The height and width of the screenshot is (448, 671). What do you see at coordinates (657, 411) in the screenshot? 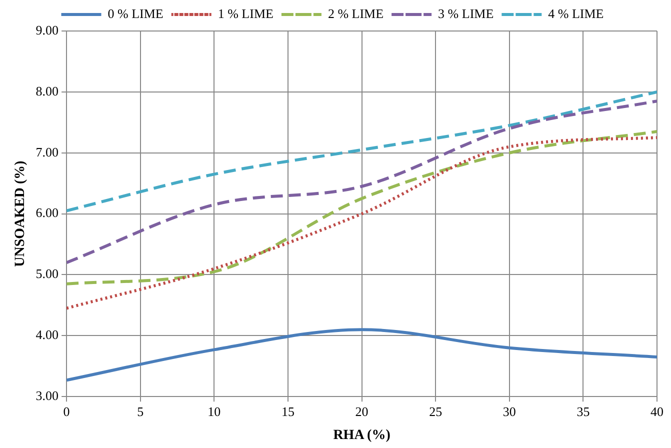
I see `x-tick-label: 40` at bounding box center [657, 411].